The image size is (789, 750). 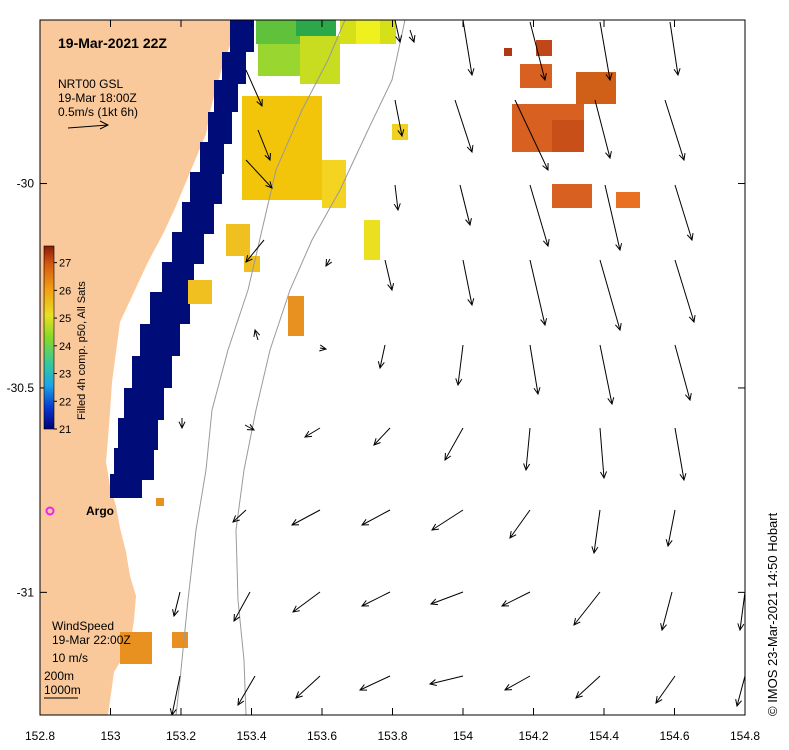 I want to click on x-tick-label: 153.2, so click(x=181, y=736).